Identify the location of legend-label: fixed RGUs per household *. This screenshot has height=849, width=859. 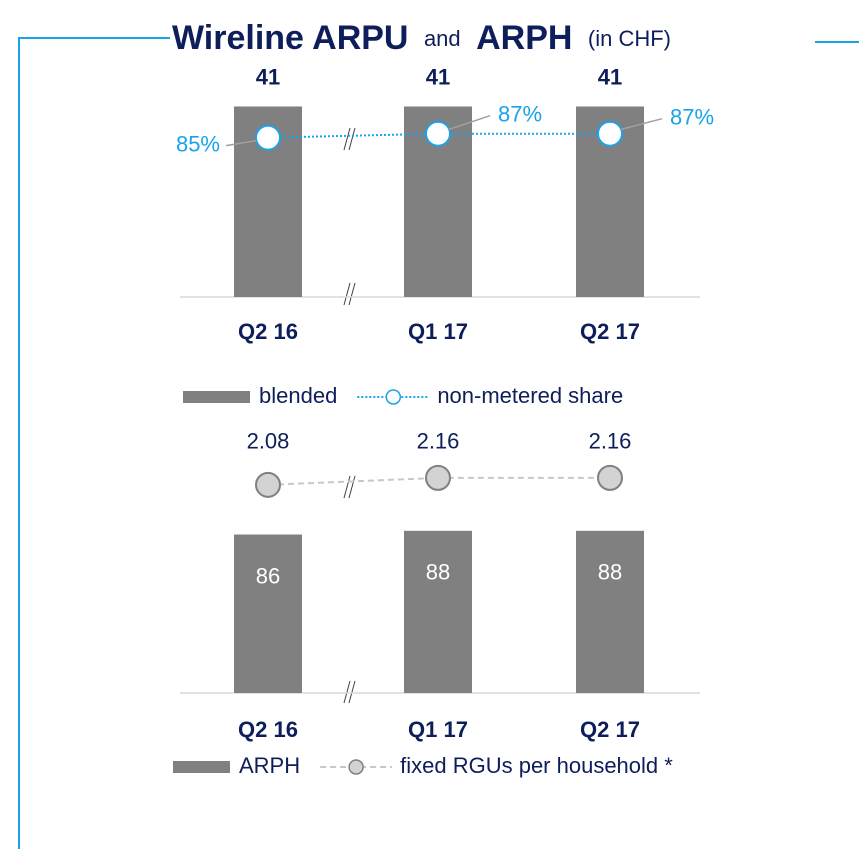
(536, 765).